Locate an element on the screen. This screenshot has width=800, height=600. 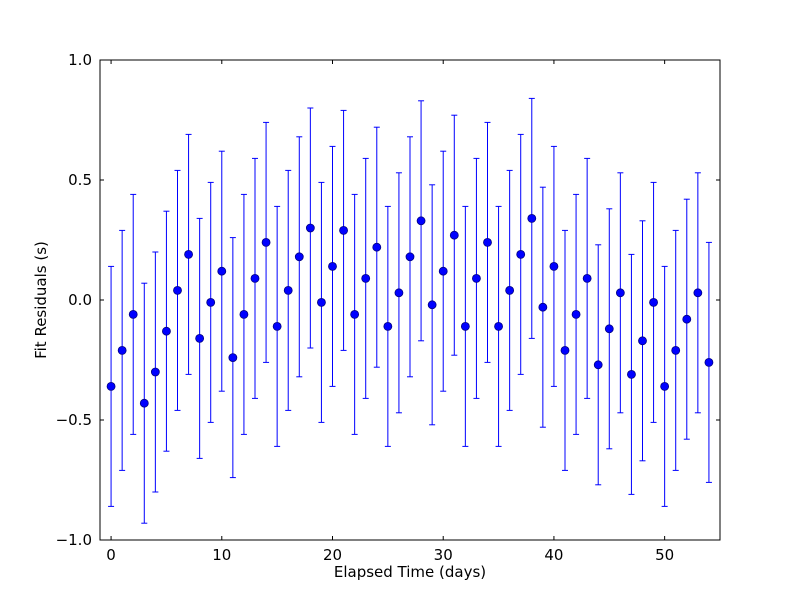
x-tick-label: 50 is located at coordinates (664, 555).